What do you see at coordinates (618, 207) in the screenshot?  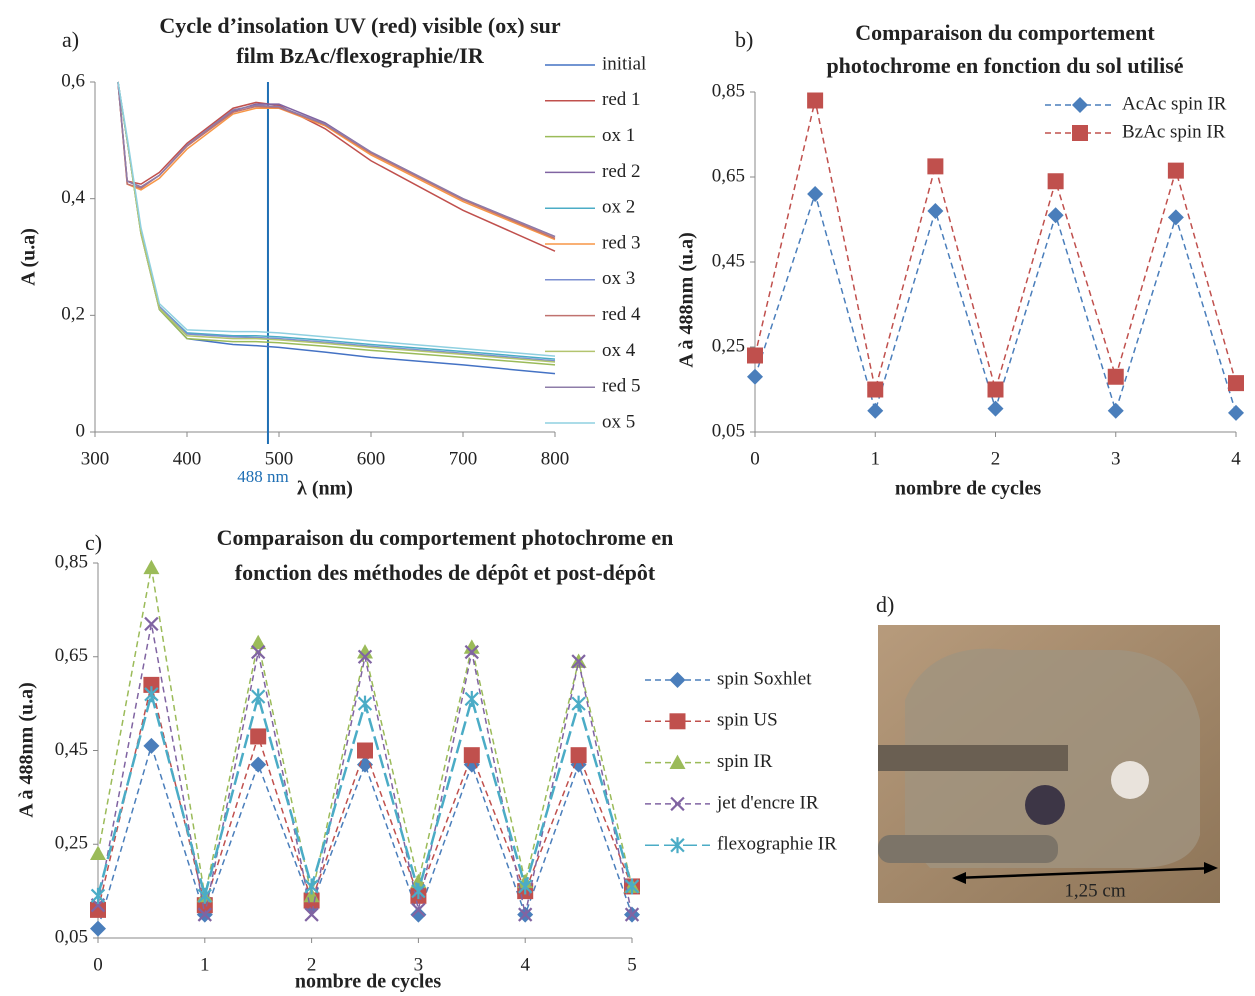 I see `legend-label: ox 2` at bounding box center [618, 207].